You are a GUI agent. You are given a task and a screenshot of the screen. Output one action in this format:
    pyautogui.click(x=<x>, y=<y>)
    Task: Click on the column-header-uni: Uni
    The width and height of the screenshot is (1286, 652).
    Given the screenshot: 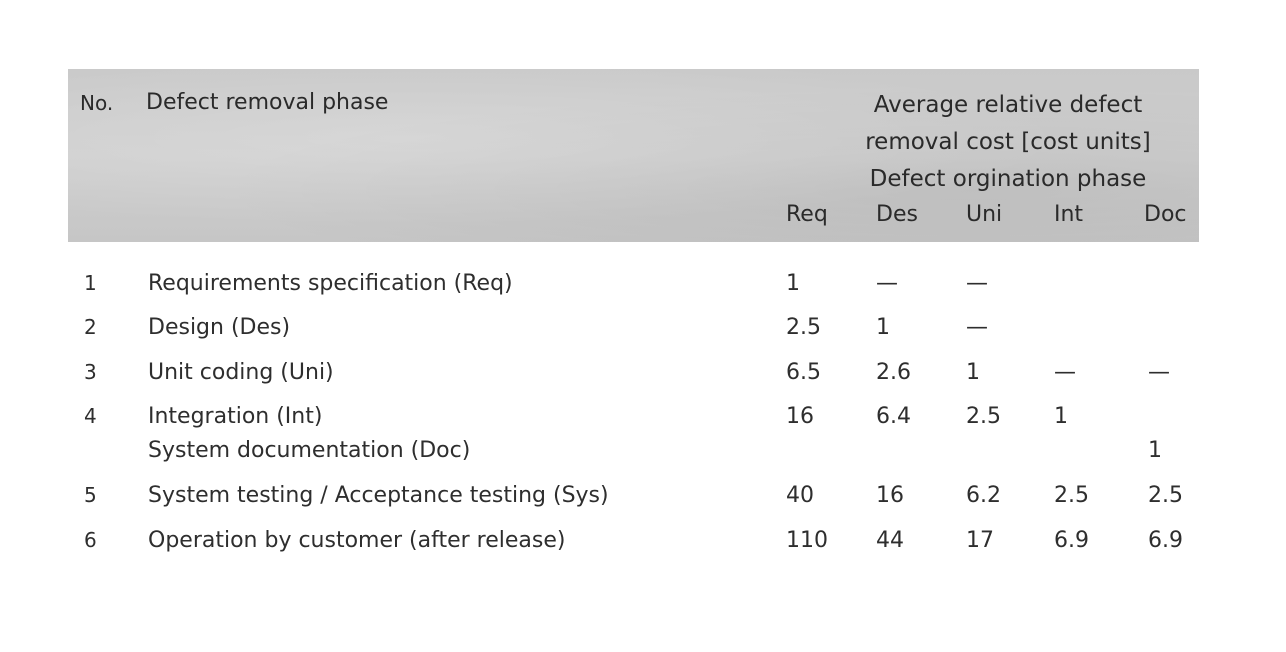 What is the action you would take?
    pyautogui.click(x=984, y=214)
    